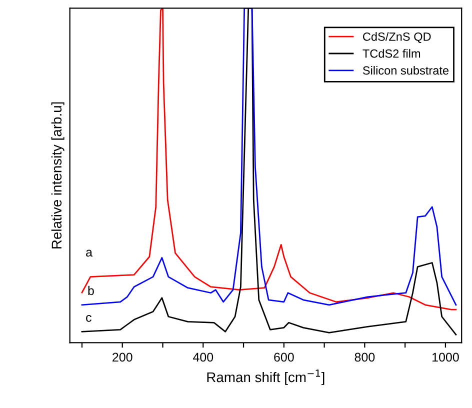 The width and height of the screenshot is (472, 408). What do you see at coordinates (89, 253) in the screenshot?
I see `annotation: a` at bounding box center [89, 253].